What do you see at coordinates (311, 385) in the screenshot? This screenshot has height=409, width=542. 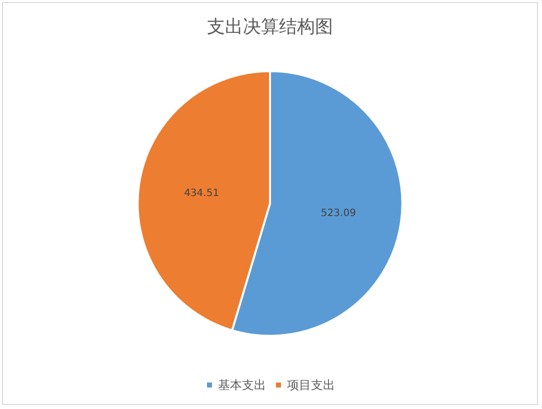 I see `legend-label: 项目支出` at bounding box center [311, 385].